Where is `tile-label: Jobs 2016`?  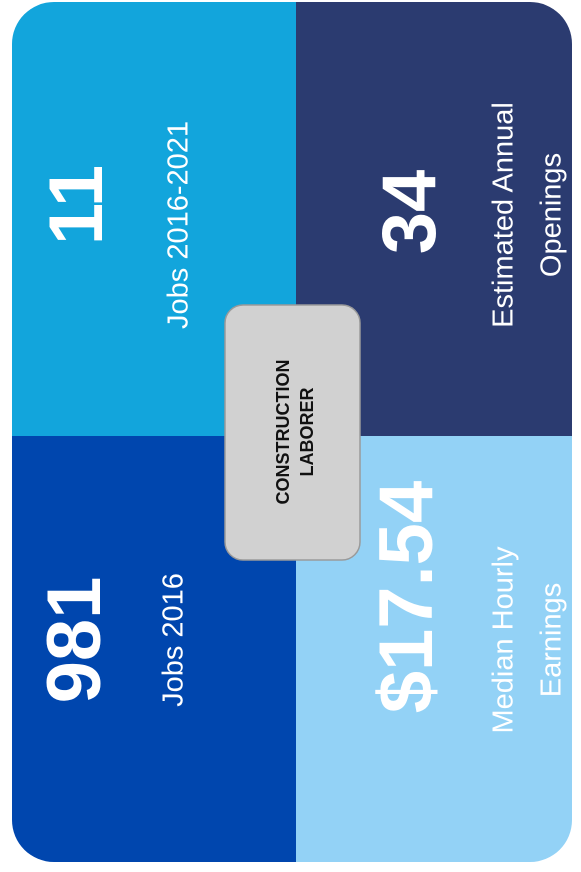
tile-label: Jobs 2016 is located at coordinates (174, 640).